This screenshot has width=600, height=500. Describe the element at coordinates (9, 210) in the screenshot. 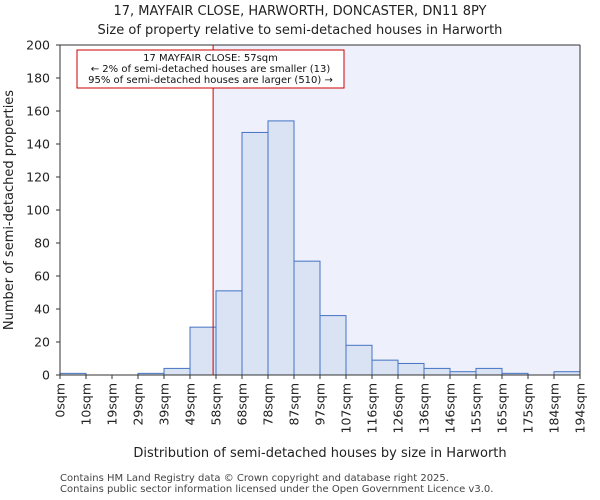

I see `y-axis-label: Number of semi-detached properties` at that location.